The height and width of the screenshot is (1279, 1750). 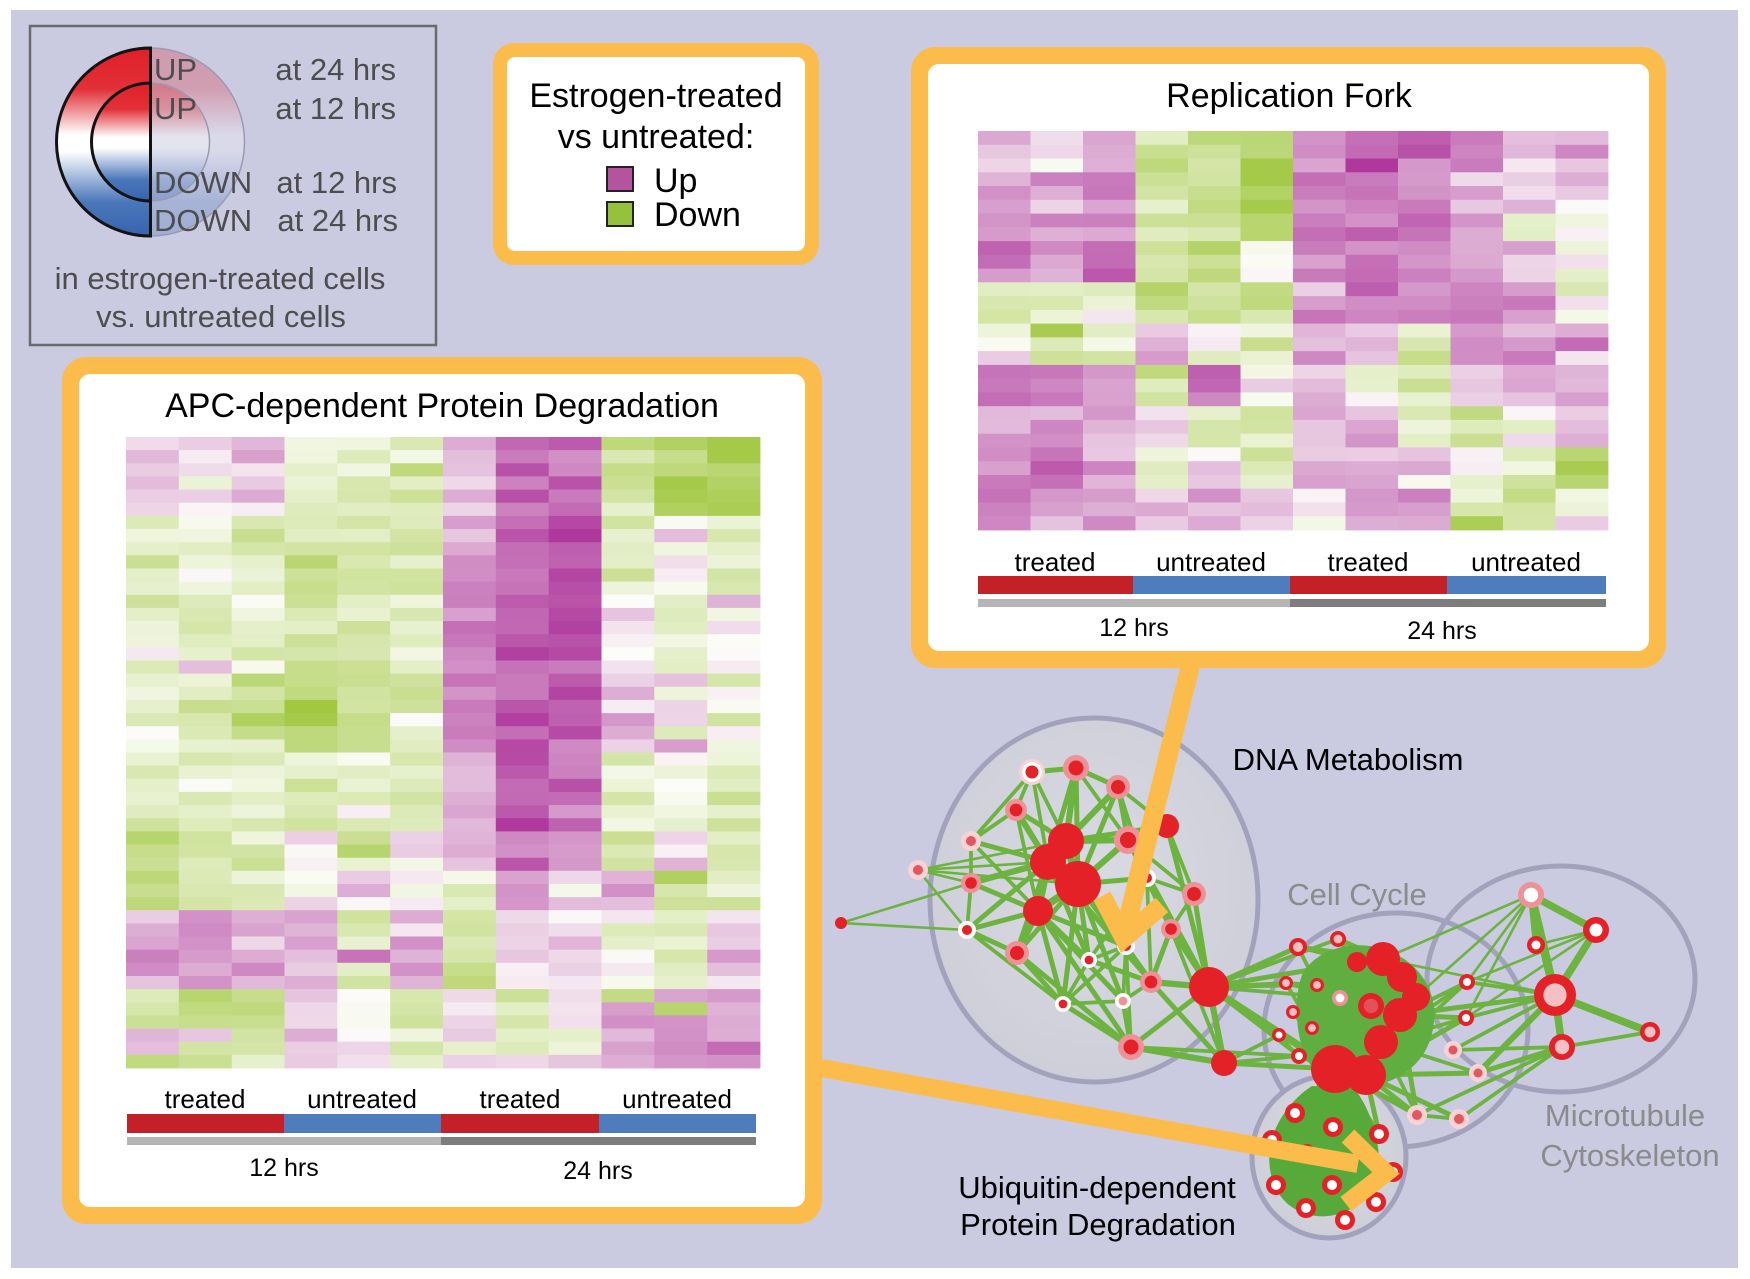 What do you see at coordinates (1098, 1224) in the screenshot?
I see `svg-text: Protein Degradation` at bounding box center [1098, 1224].